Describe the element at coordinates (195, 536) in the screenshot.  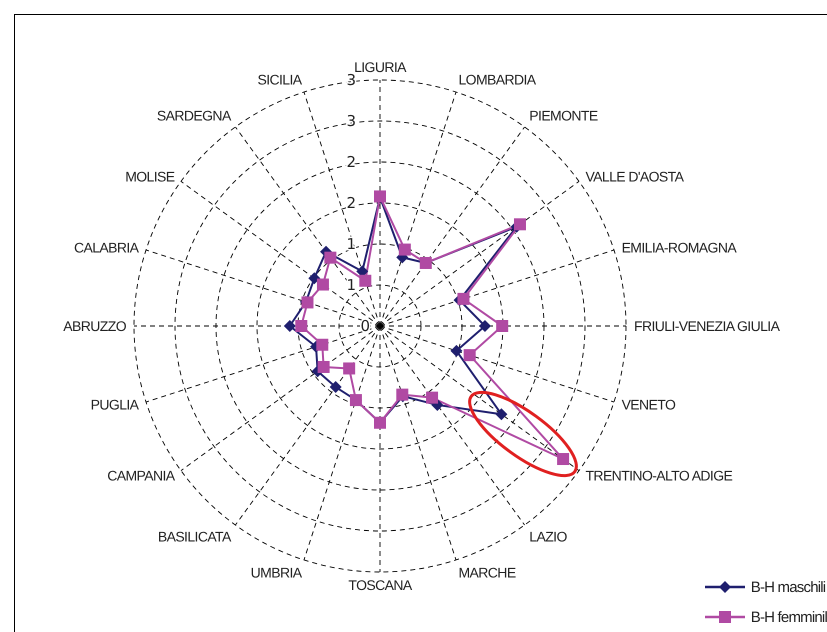
I see `spoke-label: BASILICATA` at that location.